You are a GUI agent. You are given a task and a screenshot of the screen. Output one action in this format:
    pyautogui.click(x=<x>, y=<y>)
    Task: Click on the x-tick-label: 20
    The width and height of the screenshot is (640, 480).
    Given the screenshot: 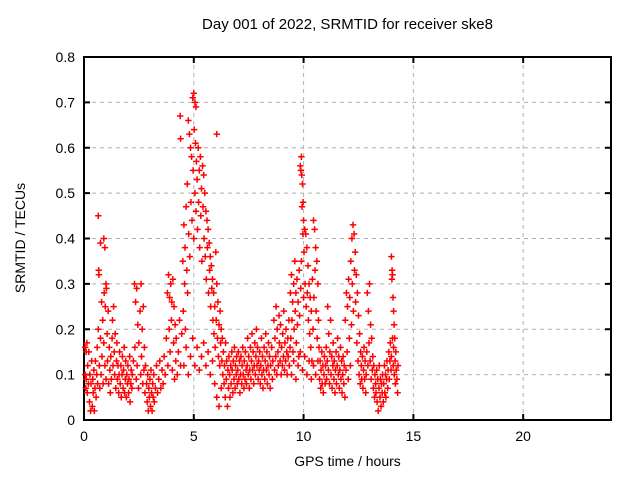 What is the action you would take?
    pyautogui.click(x=523, y=436)
    